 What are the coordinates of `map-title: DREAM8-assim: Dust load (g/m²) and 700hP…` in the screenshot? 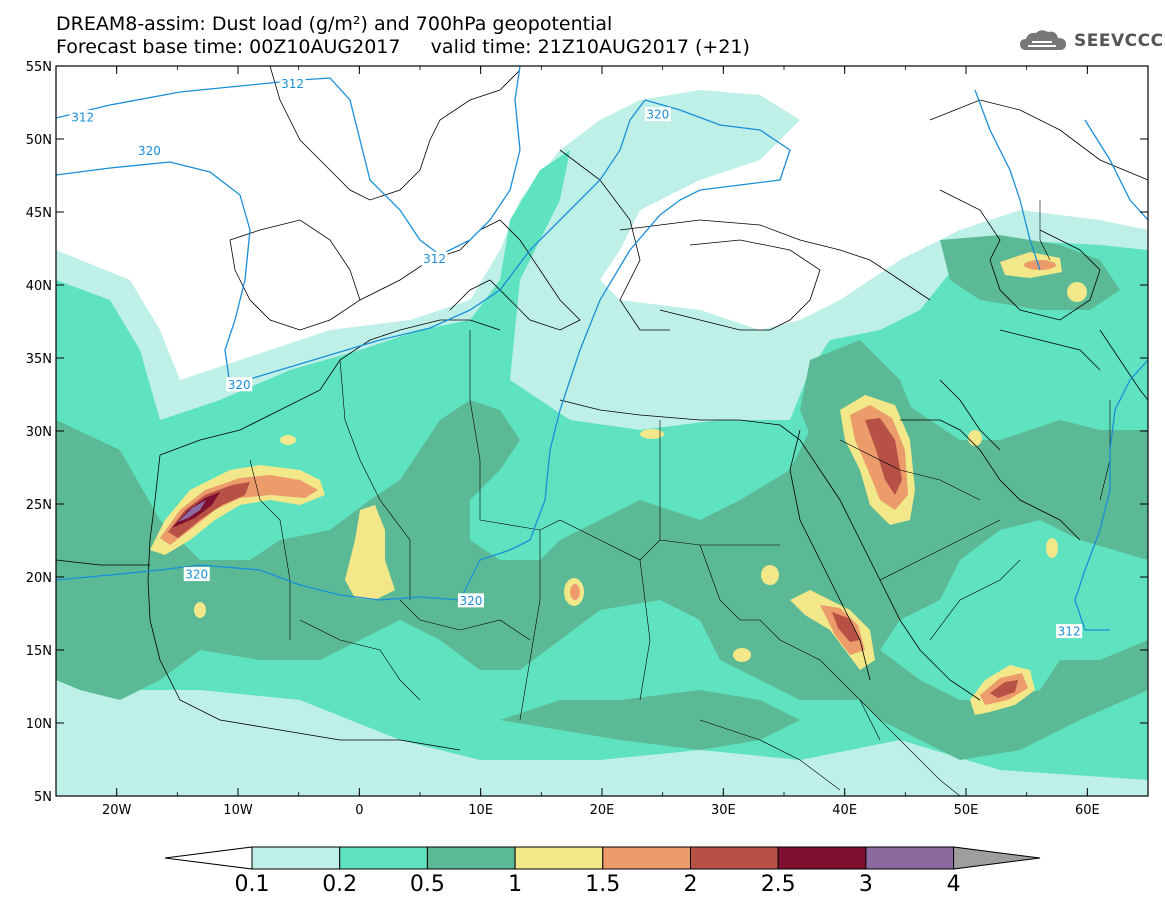 It's located at (334, 24).